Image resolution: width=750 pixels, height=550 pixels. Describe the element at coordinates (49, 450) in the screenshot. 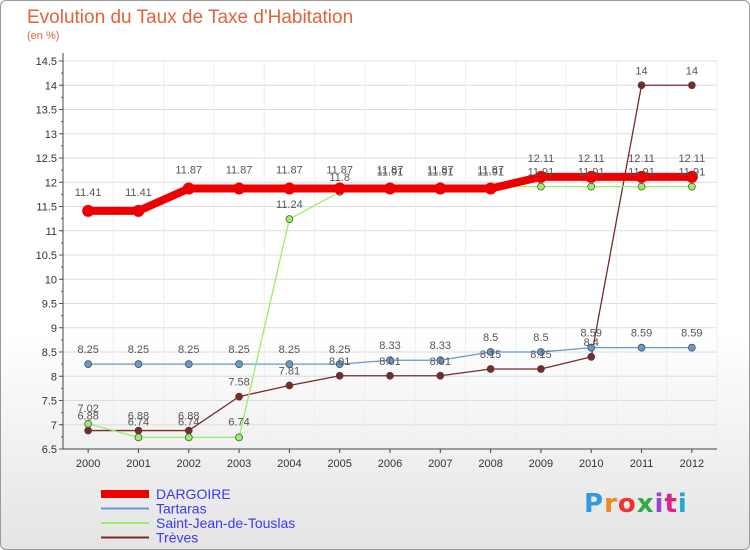

I see `y-tick-label: 6.5` at that location.